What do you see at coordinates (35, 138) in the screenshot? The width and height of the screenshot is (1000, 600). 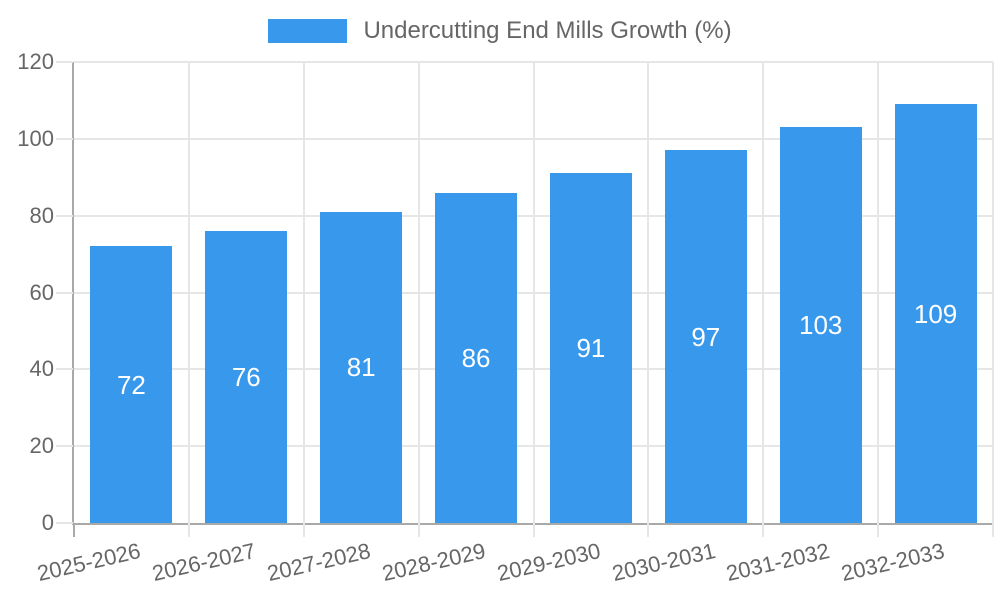 I see `y-tick-label: 100` at bounding box center [35, 138].